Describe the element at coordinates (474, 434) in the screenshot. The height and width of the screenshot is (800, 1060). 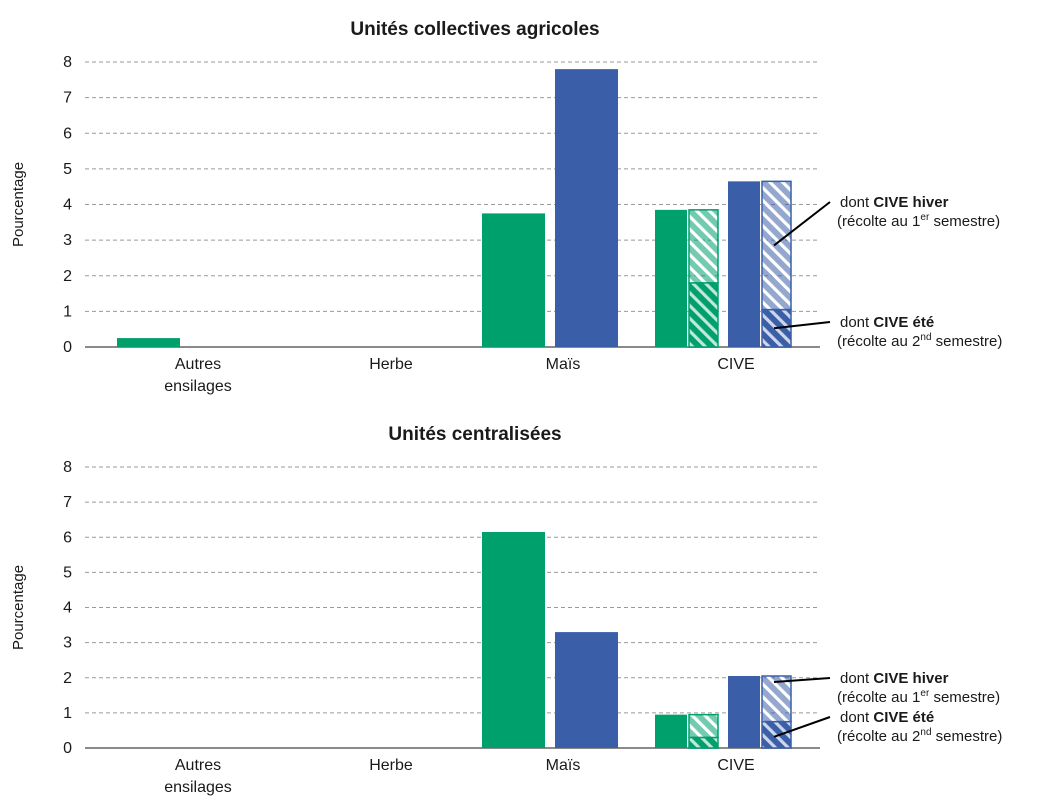
I see `chart-title: Unités centralisées` at that location.